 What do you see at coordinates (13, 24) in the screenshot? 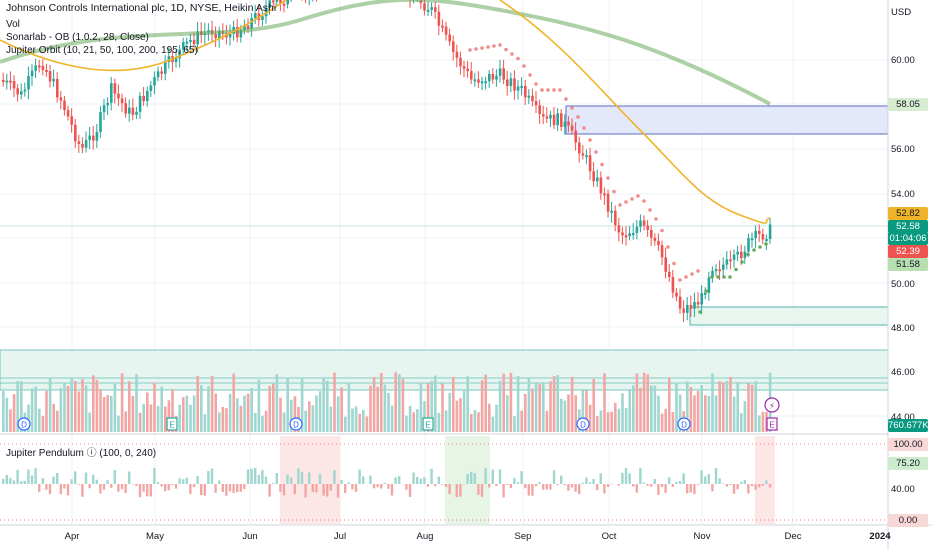
I see `legend-volume: Vol` at bounding box center [13, 24].